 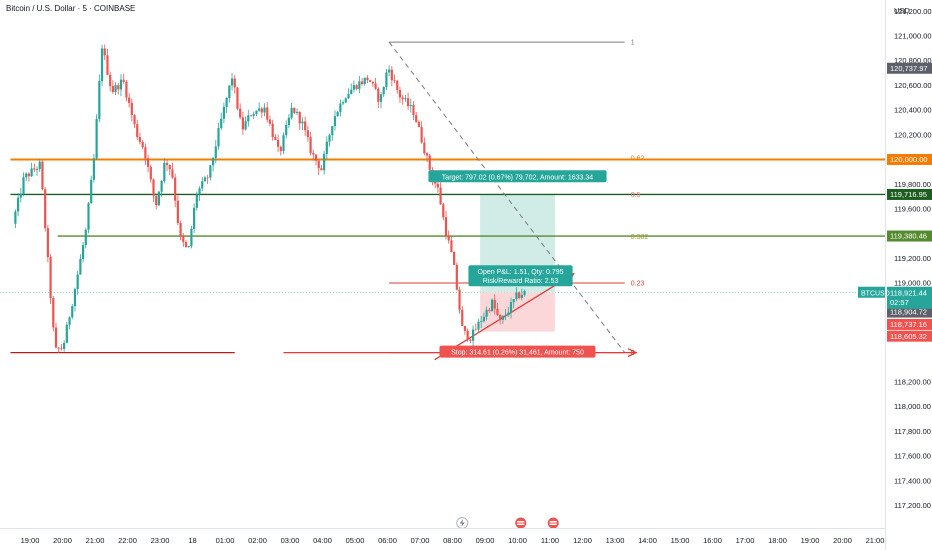 What do you see at coordinates (899, 302) in the screenshot?
I see `countdown-timer: 02:57` at bounding box center [899, 302].